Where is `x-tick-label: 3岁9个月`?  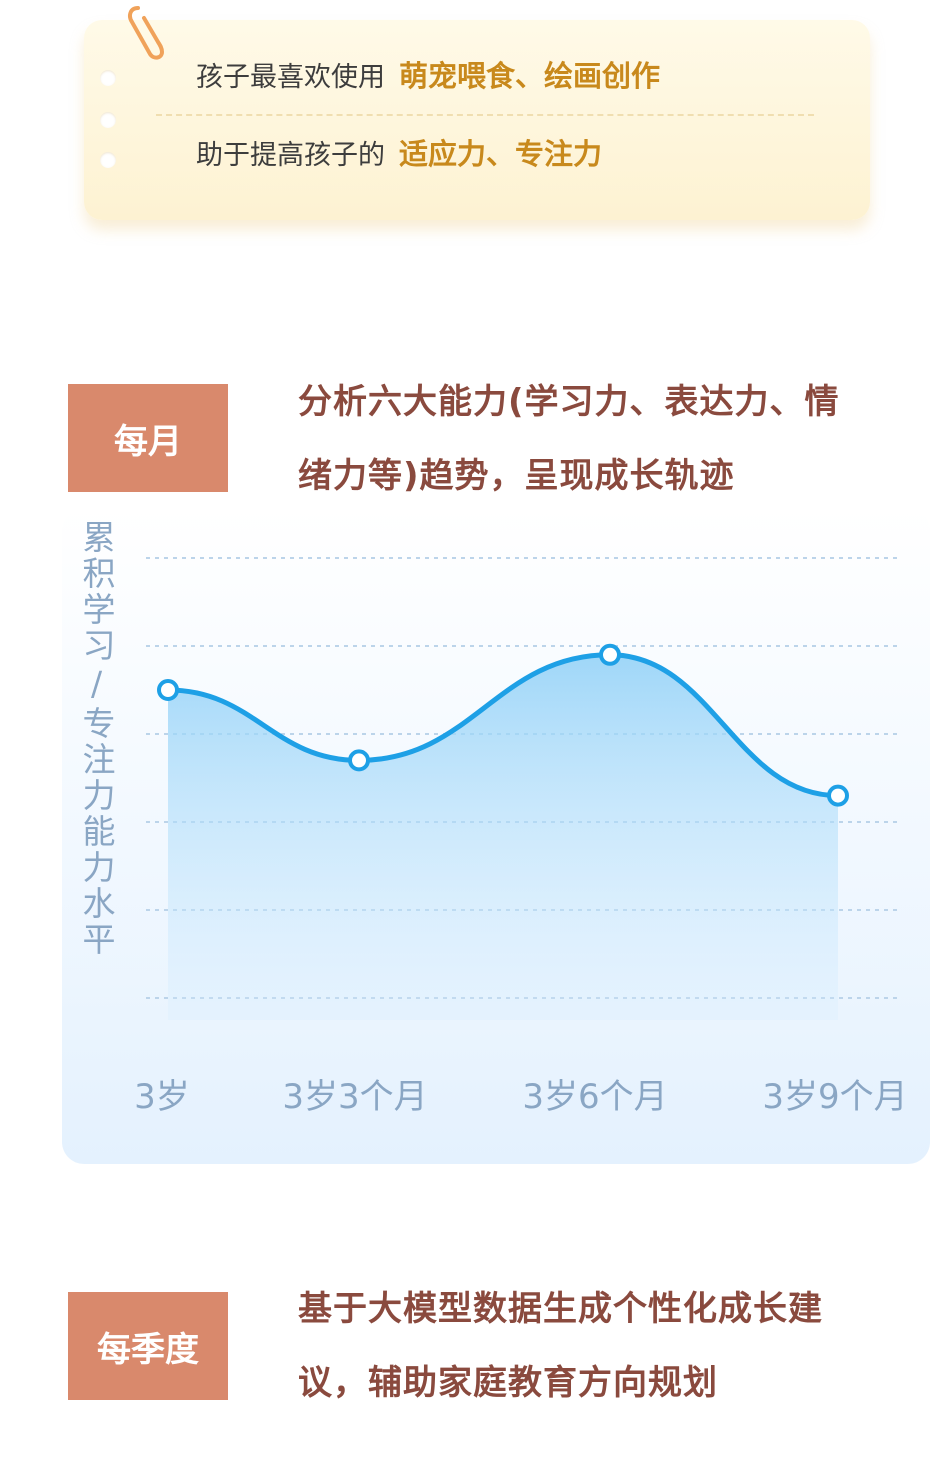
x-tick-label: 3岁9个月 is located at coordinates (834, 1097).